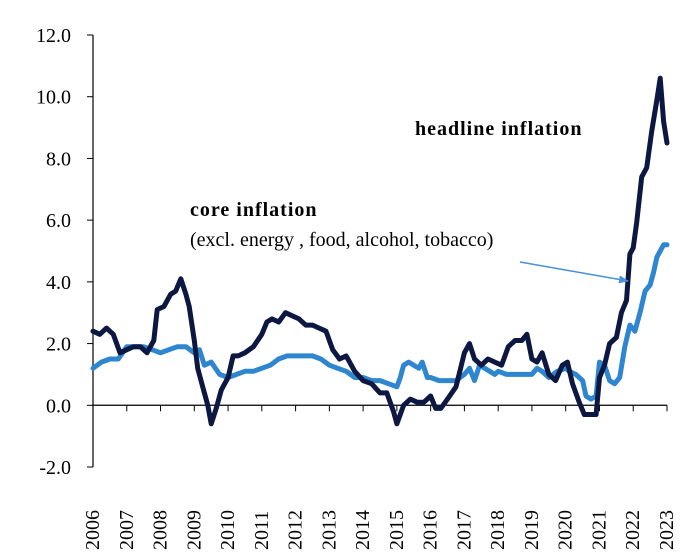 The width and height of the screenshot is (700, 560). Describe the element at coordinates (262, 530) in the screenshot. I see `x-tick-label: 2011` at that location.